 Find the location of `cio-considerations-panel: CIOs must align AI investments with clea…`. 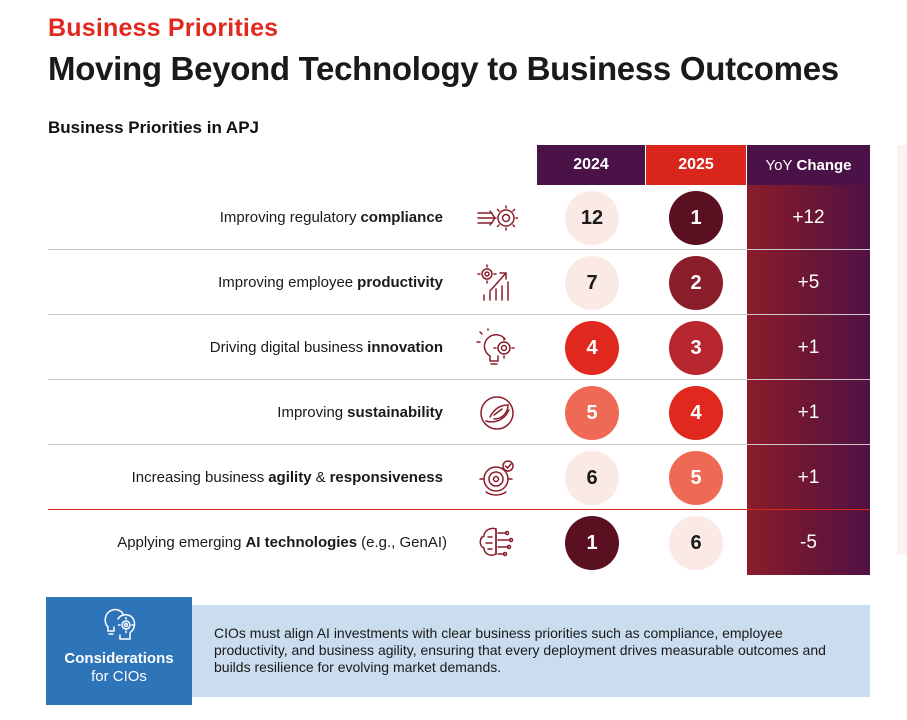

cio-considerations-panel: CIOs must align AI investments with clea… is located at coordinates (531, 651).